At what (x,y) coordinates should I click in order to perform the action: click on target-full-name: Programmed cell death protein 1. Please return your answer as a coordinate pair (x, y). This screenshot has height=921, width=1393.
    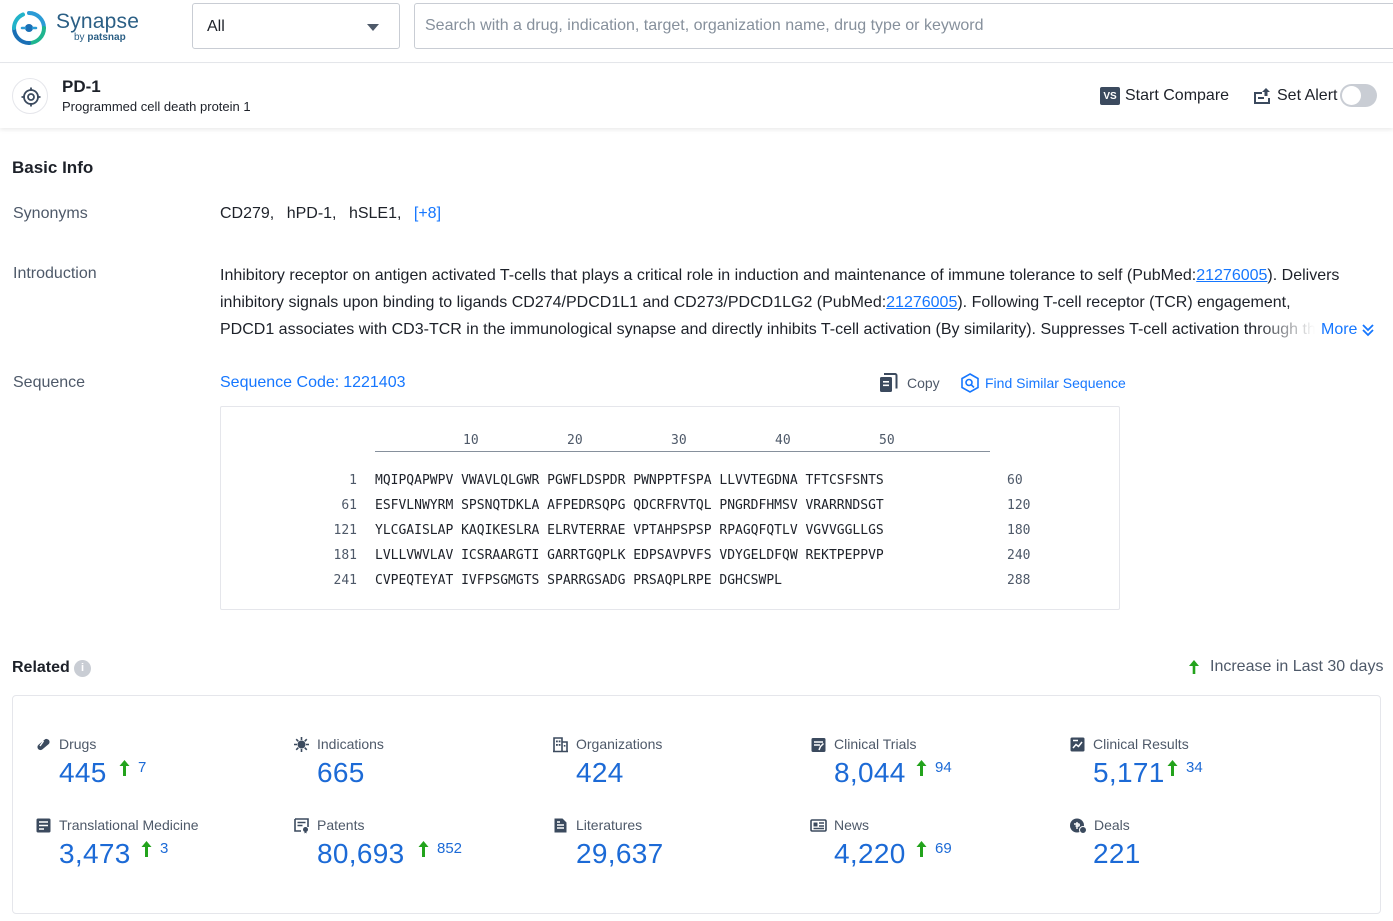
    Looking at the image, I should click on (156, 106).